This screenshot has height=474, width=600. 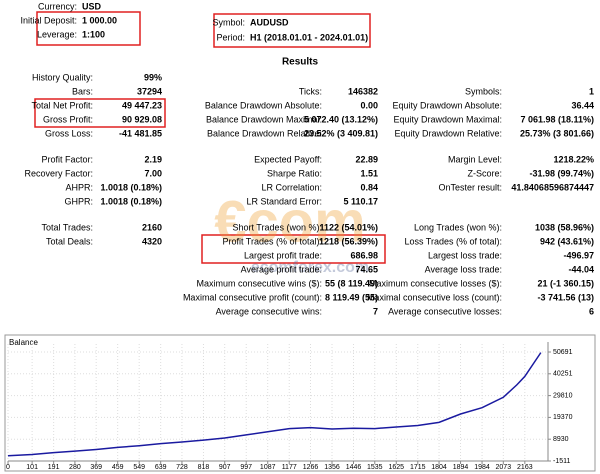 What do you see at coordinates (363, 91) in the screenshot?
I see `stat-value: 146382` at bounding box center [363, 91].